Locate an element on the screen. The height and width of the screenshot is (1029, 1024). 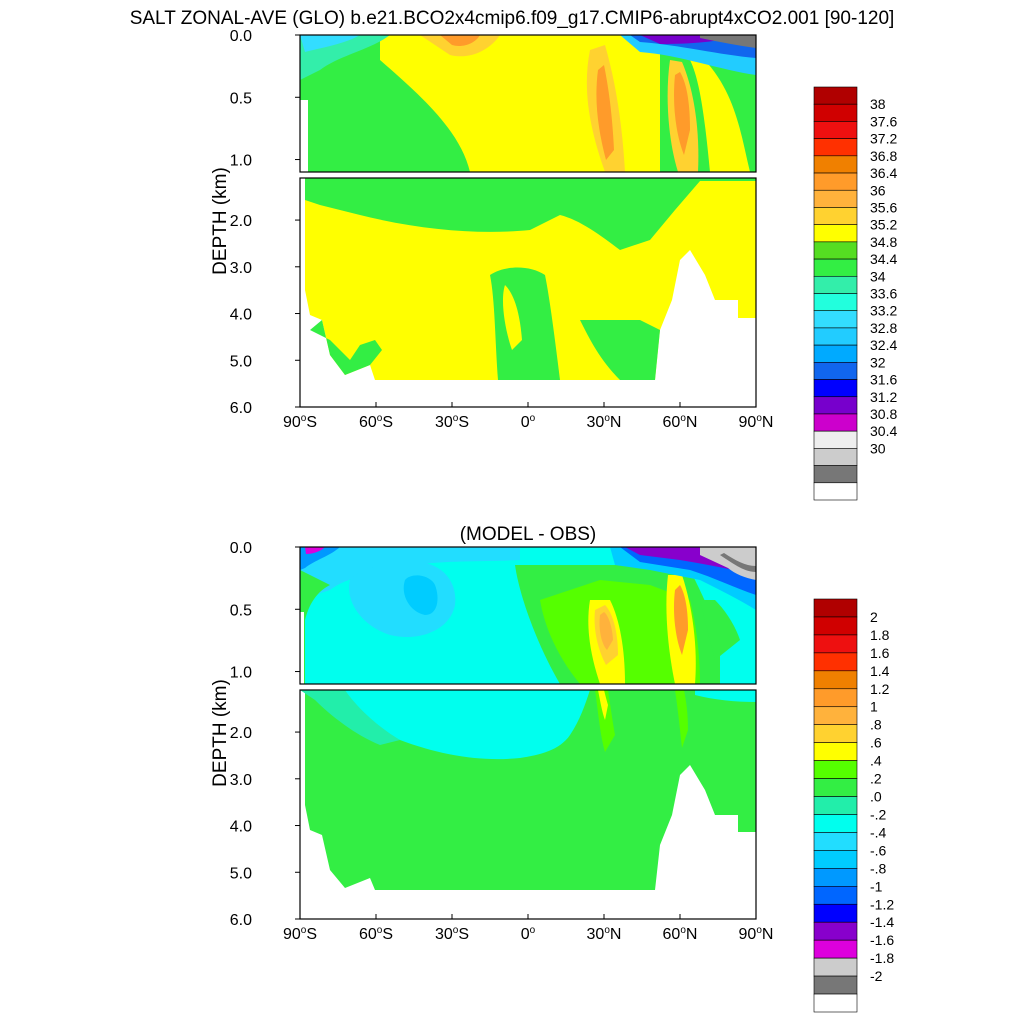
colorbar-label: 30.4 is located at coordinates (883, 431).